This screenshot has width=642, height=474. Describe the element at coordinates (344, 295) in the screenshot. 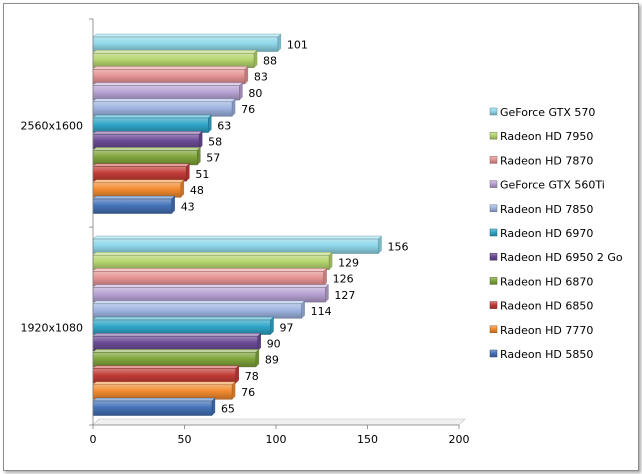

I see `data-label: 127` at that location.